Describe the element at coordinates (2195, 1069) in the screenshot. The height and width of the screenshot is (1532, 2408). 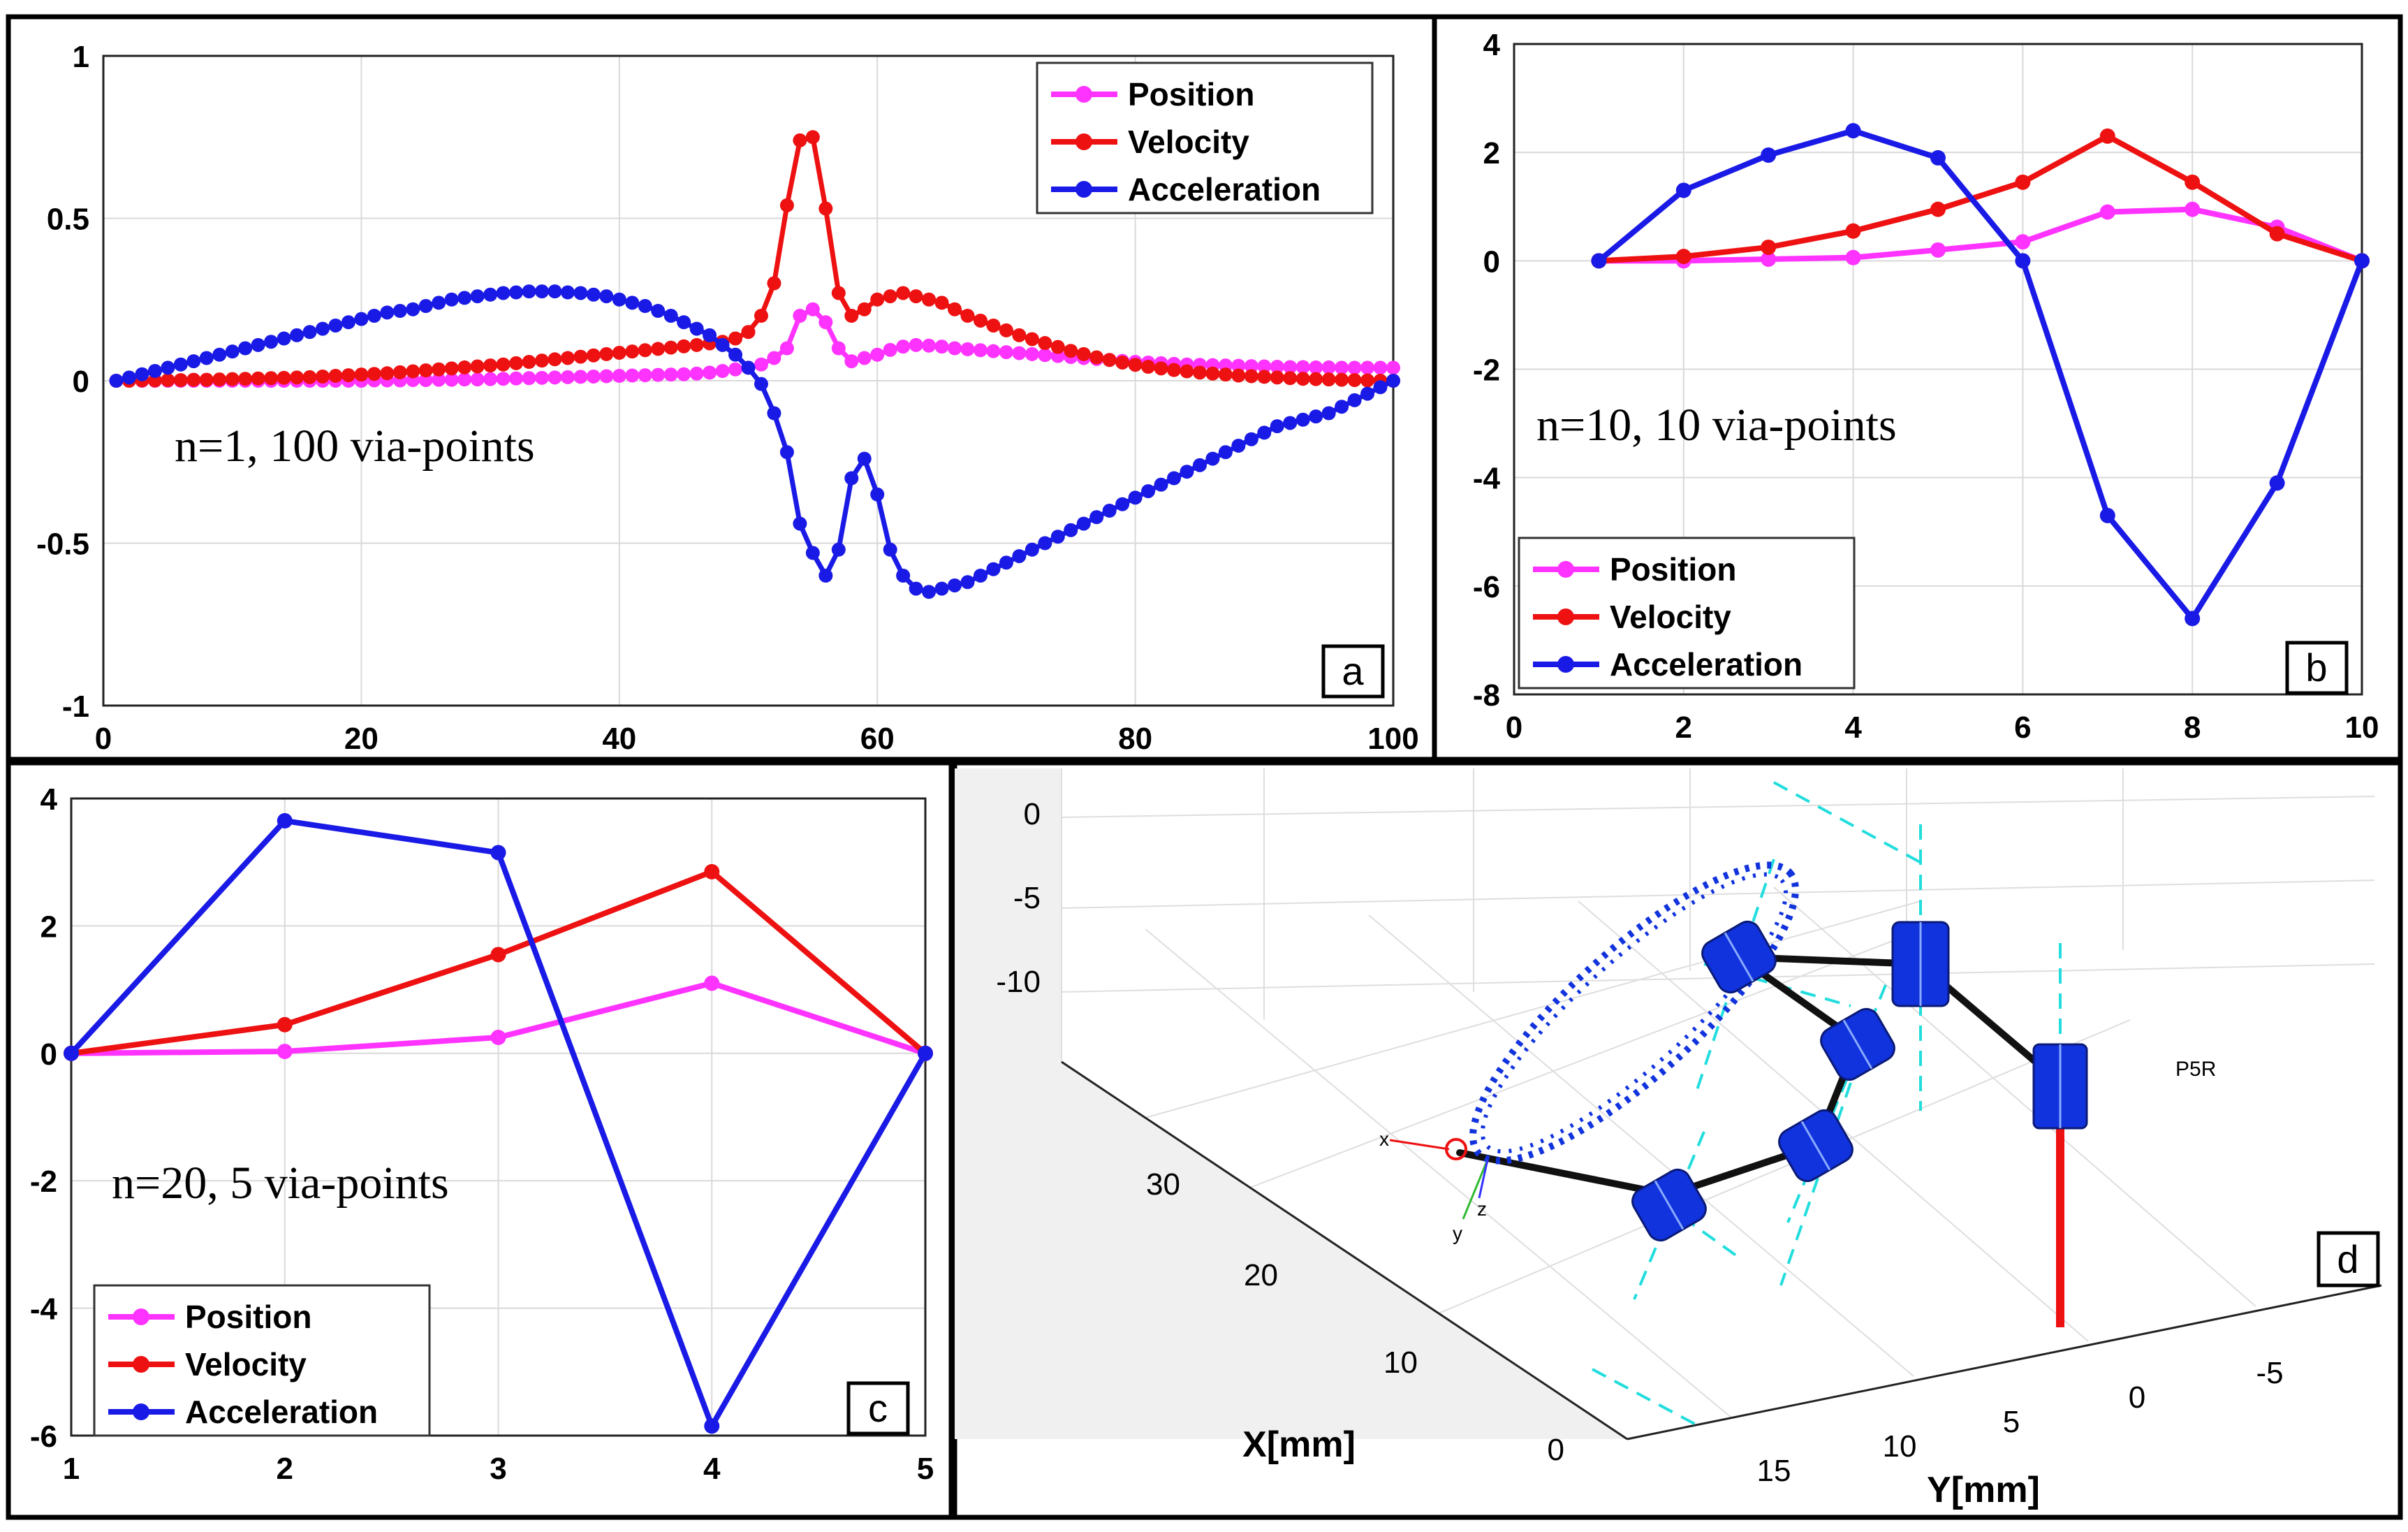
I see `robot-name-label: P5R` at that location.